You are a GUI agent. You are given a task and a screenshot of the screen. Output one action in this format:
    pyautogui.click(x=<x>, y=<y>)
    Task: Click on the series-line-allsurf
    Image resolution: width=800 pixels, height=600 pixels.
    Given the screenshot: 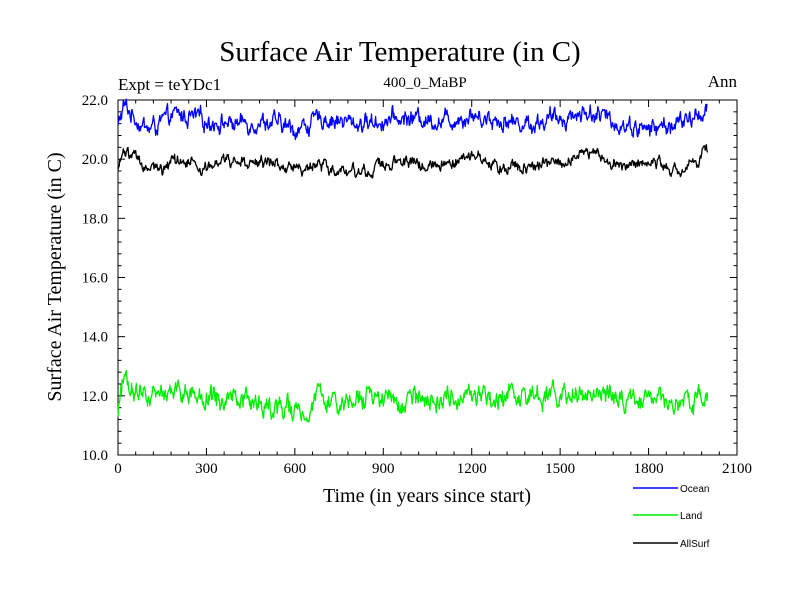 What is the action you would take?
    pyautogui.click(x=413, y=161)
    